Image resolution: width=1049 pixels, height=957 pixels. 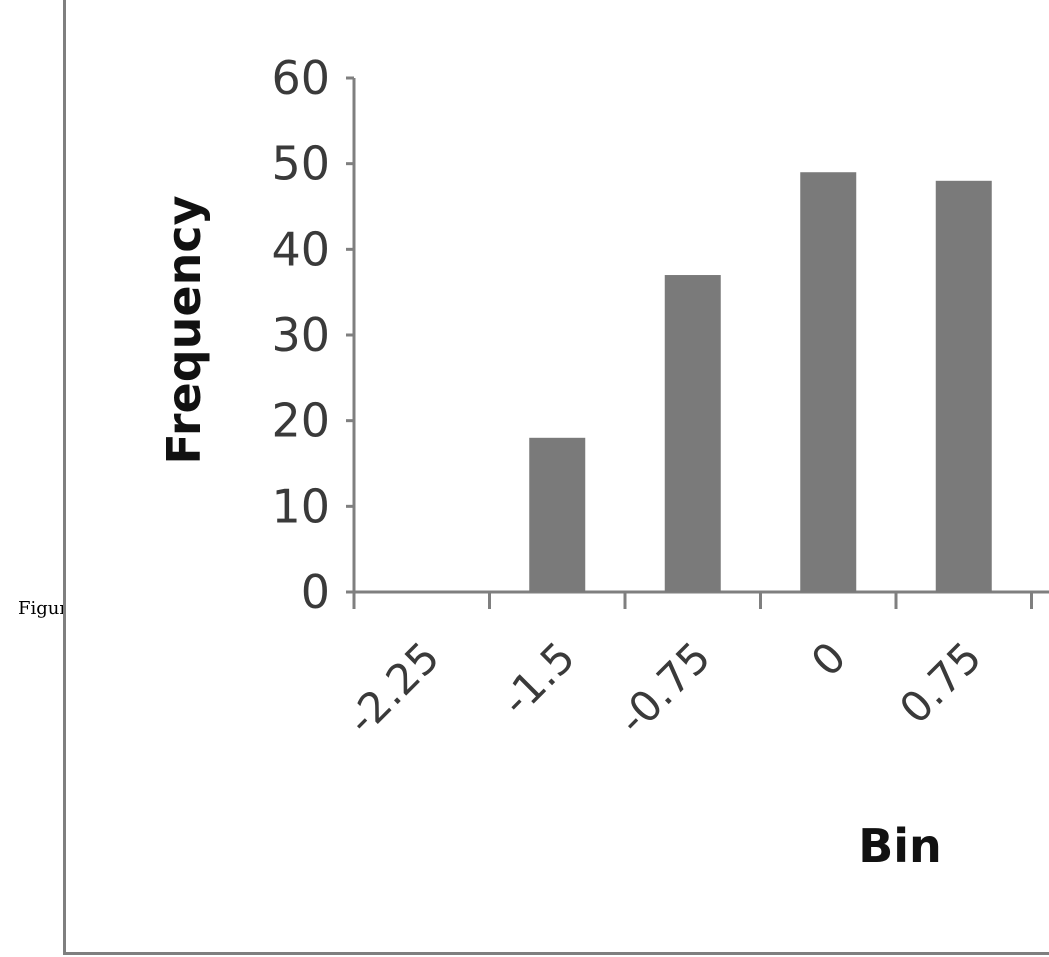 I want to click on x-axis: -2.25 -1.5 -0.75 0 0.75 1.5, so click(x=693, y=667).